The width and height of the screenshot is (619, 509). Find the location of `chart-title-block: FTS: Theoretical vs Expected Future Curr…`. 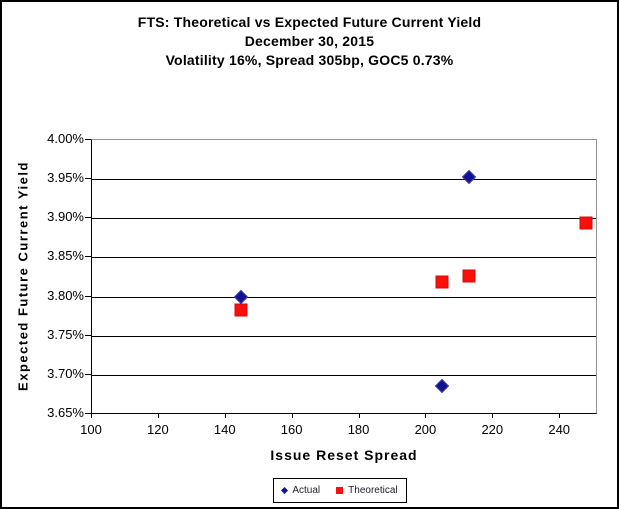

chart-title-block: FTS: Theoretical vs Expected Future Curr… is located at coordinates (309, 41).